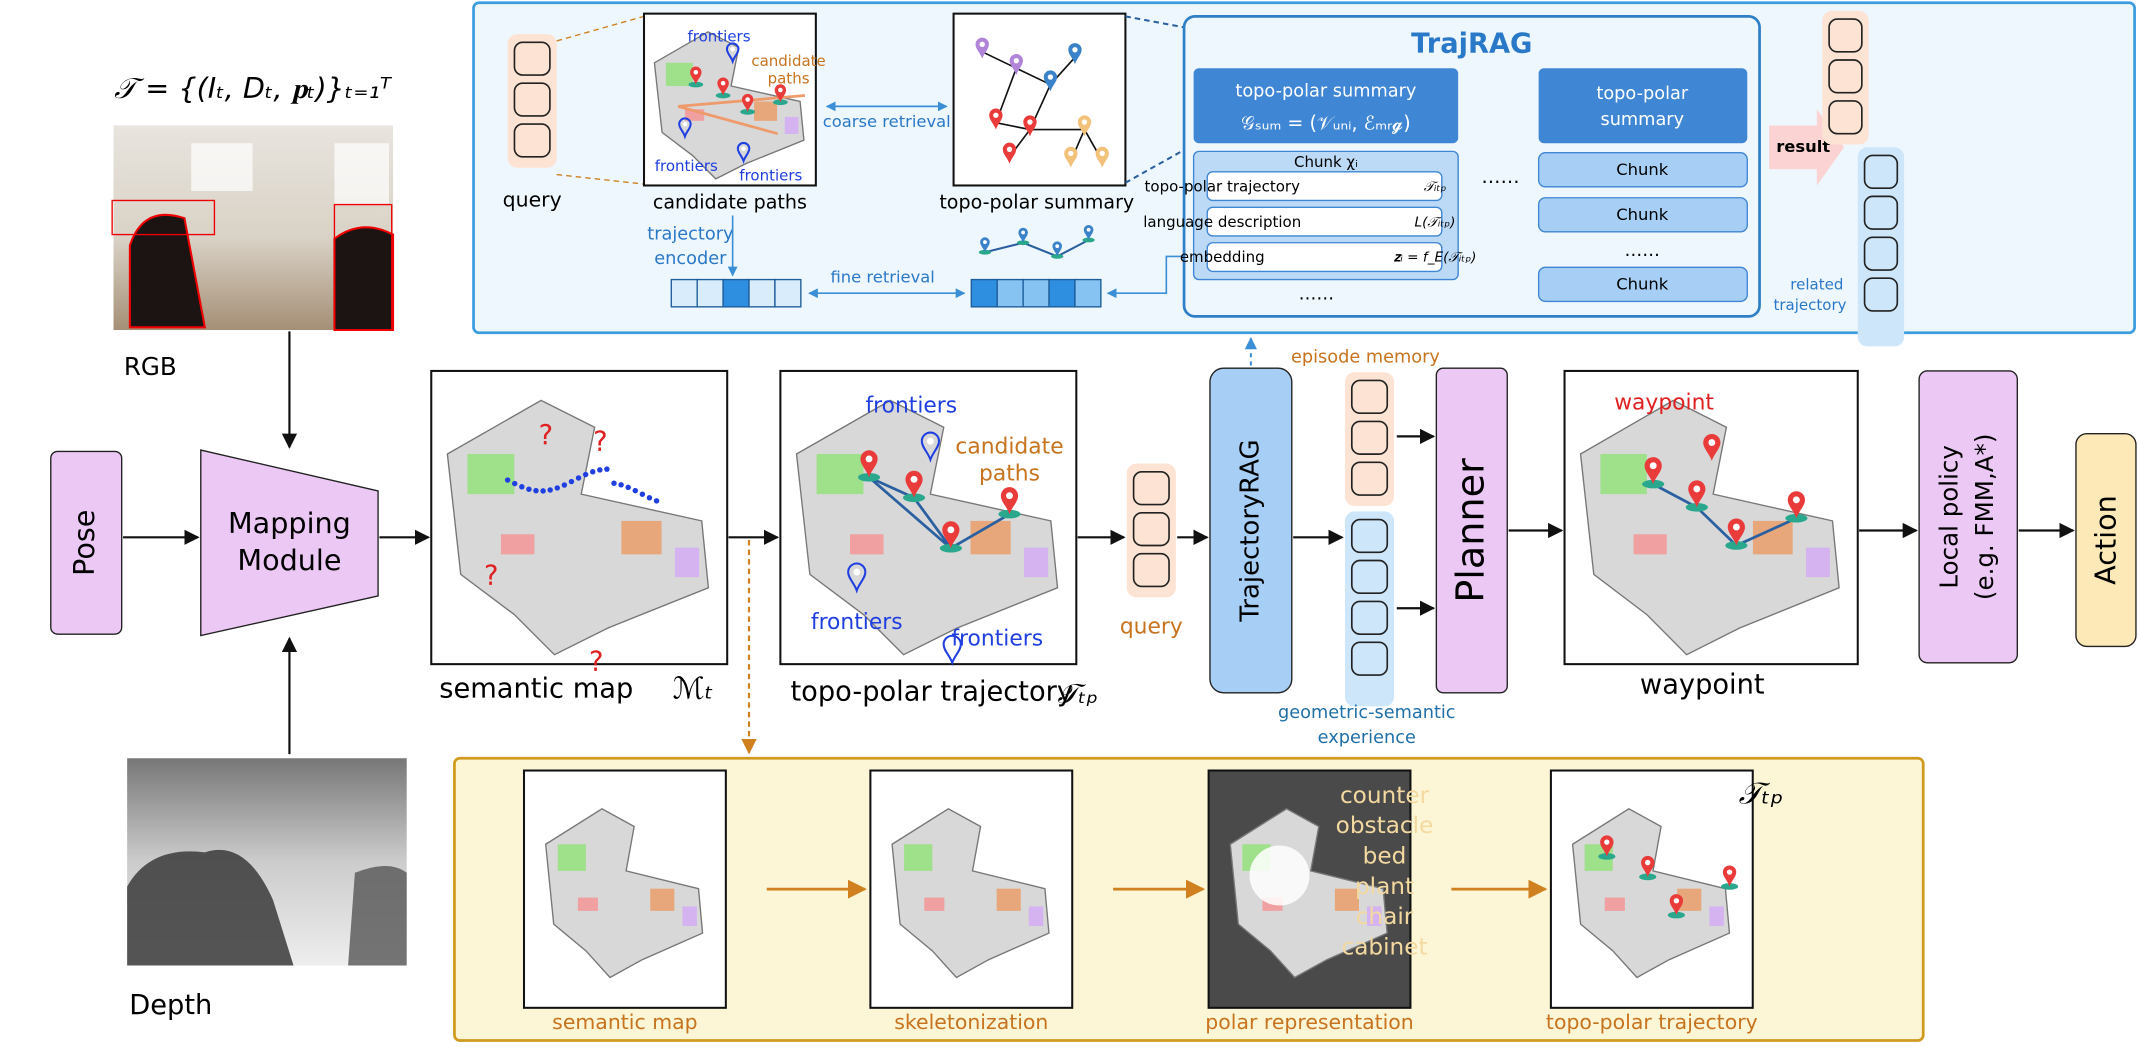 The height and width of the screenshot is (1046, 2139). What do you see at coordinates (1761, 794) in the screenshot?
I see `symbol: 𝒯ₜₚ` at bounding box center [1761, 794].